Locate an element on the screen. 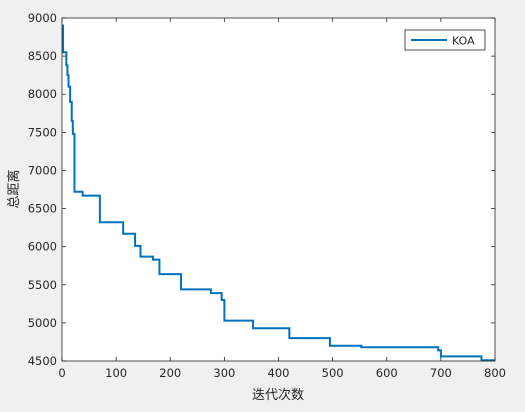  y-tick-label: 6500 is located at coordinates (42, 209).